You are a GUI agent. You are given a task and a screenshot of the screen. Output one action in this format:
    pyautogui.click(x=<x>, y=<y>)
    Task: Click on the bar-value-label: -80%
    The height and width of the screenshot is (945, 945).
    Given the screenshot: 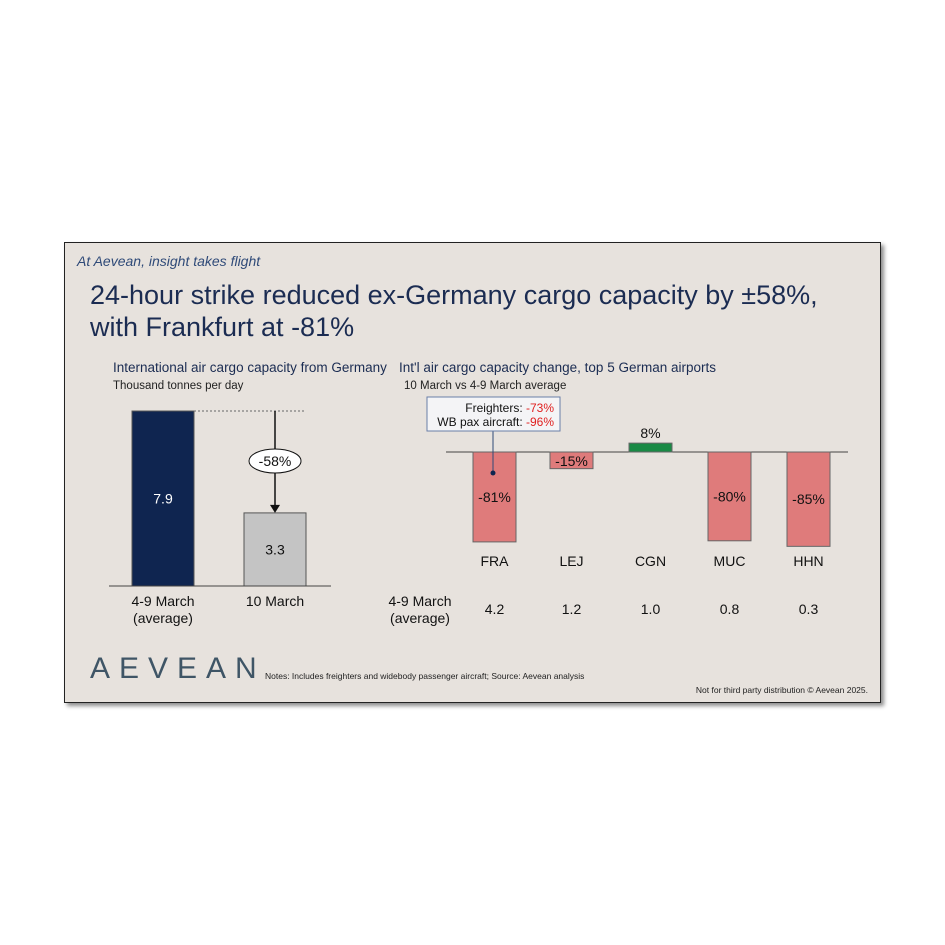 What is the action you would take?
    pyautogui.click(x=729, y=496)
    